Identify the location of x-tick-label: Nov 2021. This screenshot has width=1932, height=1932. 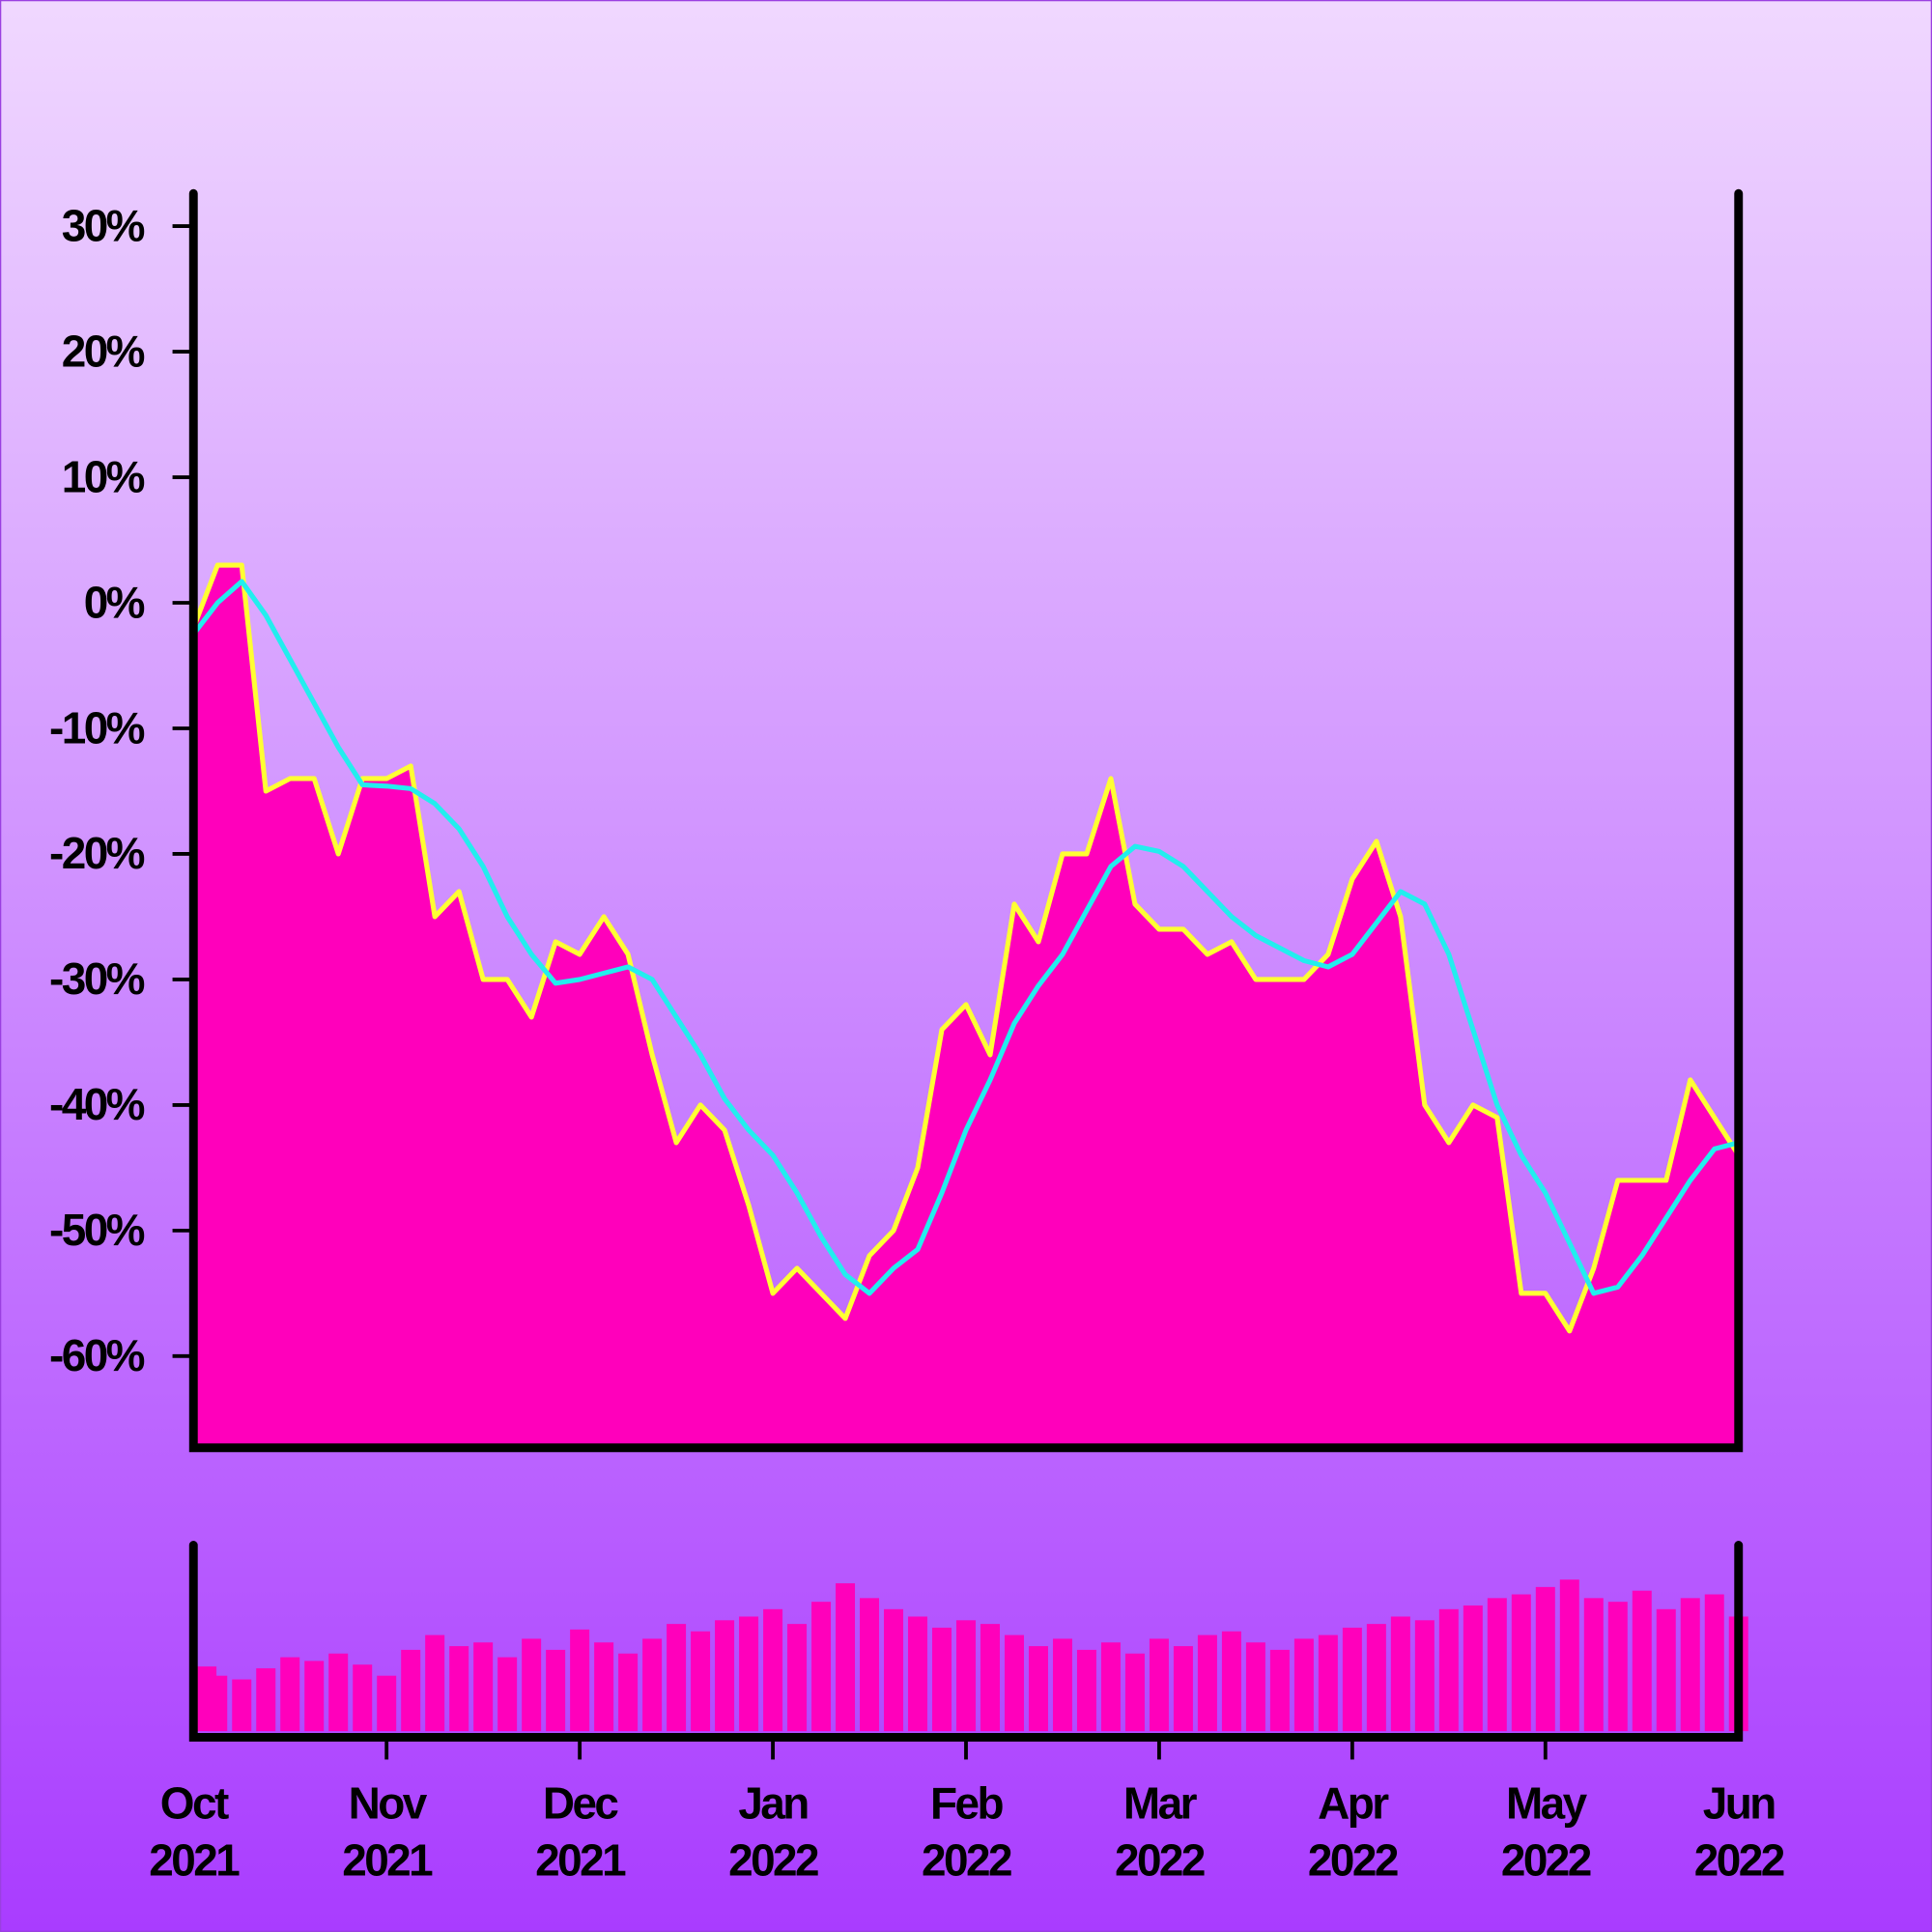
(387, 1832).